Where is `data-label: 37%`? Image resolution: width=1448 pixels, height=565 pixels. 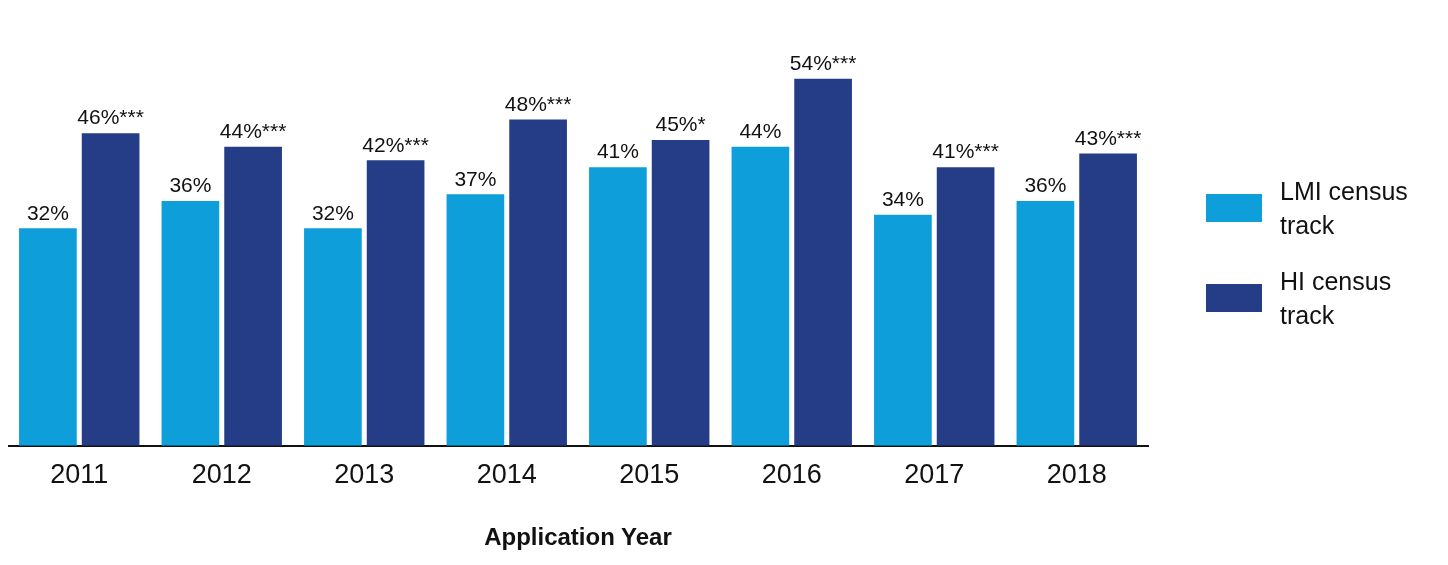
data-label: 37% is located at coordinates (475, 178).